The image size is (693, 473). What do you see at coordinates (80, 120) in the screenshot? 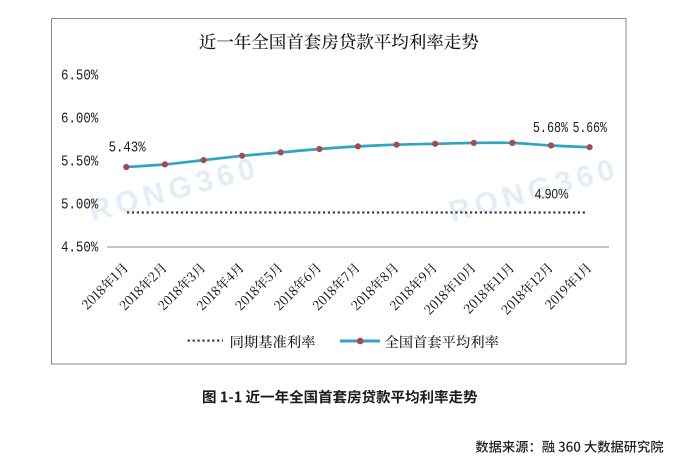
I see `svg-text: 6.00%` at bounding box center [80, 120].